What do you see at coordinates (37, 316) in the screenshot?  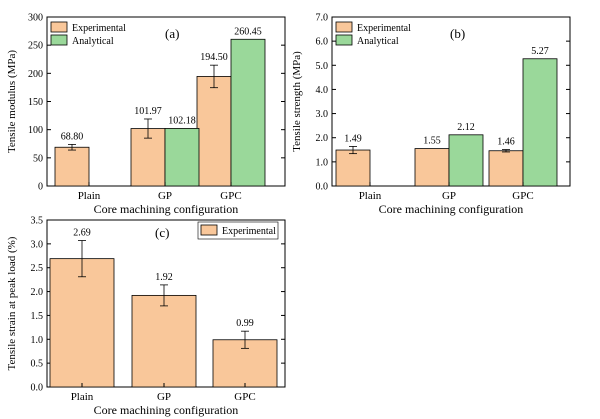 I see `y-tick-label: 1.5` at bounding box center [37, 316].